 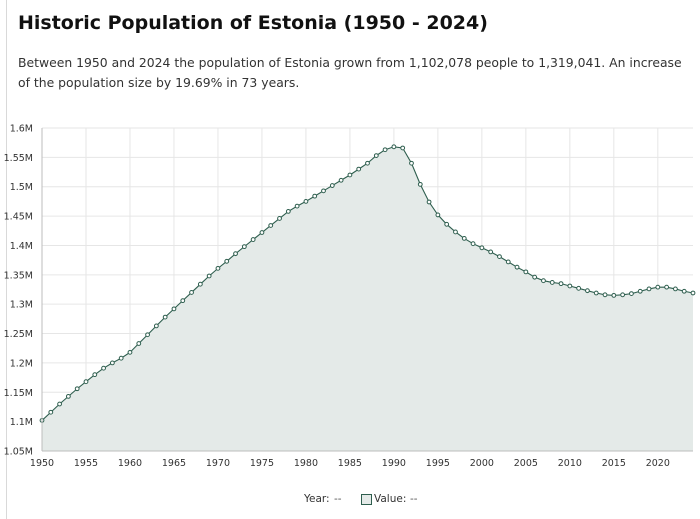 I want to click on x-tick-label: 2015, so click(x=614, y=463).